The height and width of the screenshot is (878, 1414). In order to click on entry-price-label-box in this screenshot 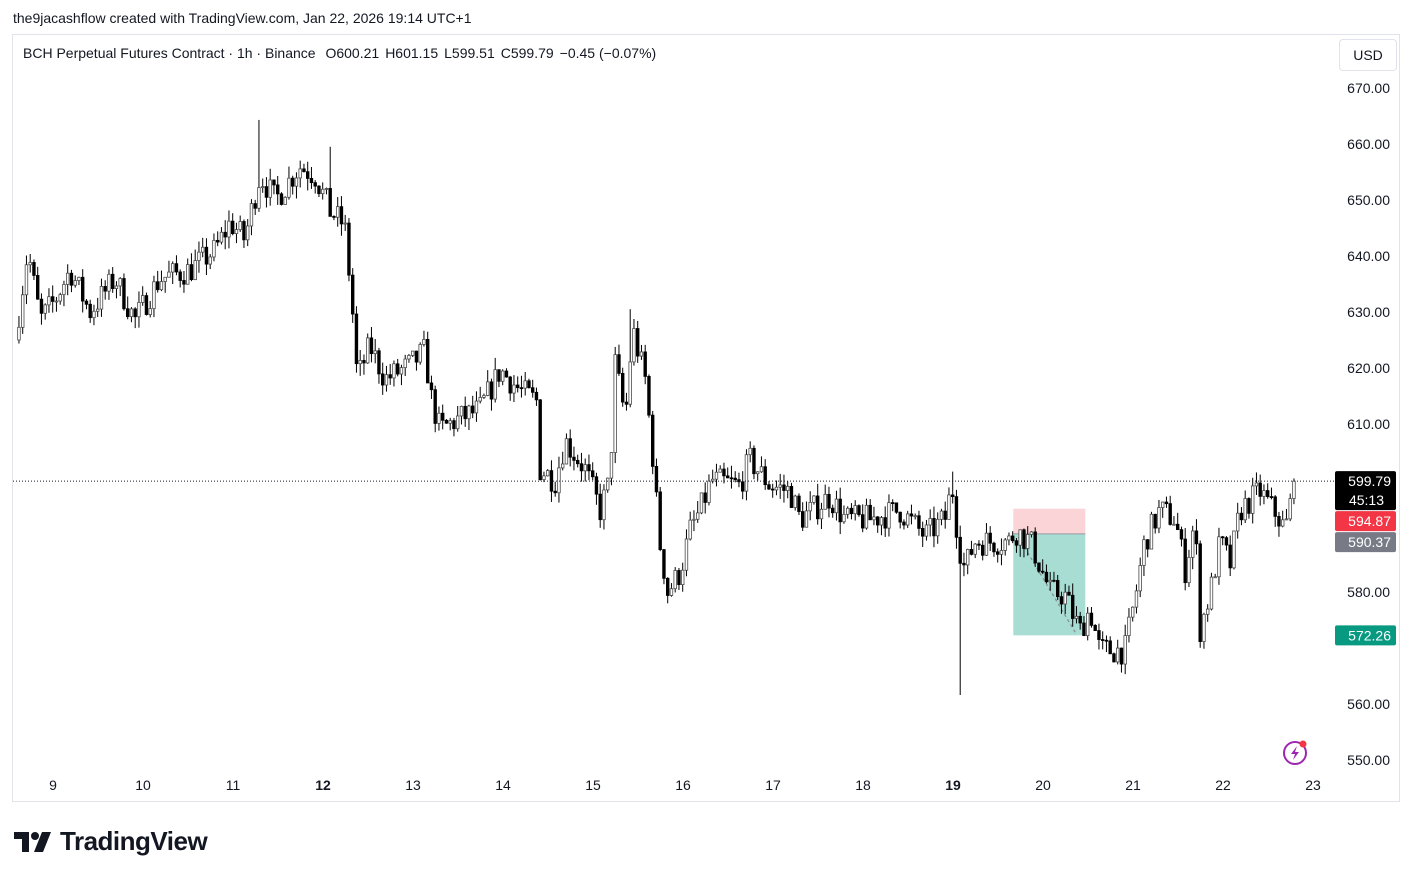, I will do `click(1365, 542)`.